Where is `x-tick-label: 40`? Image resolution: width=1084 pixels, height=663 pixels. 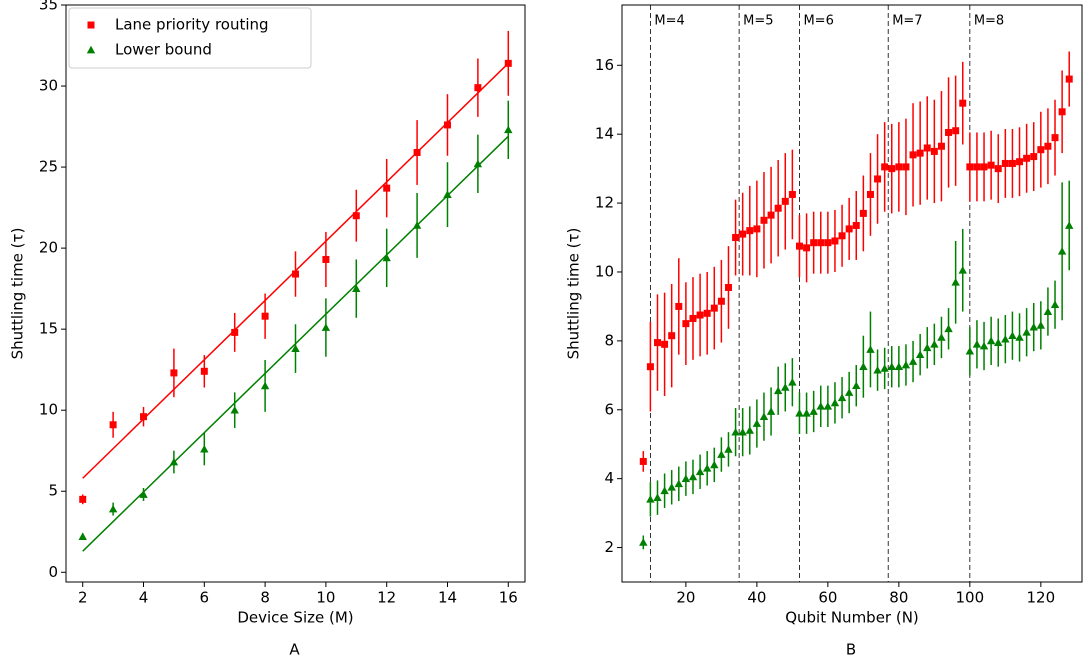 x-tick-label: 40 is located at coordinates (756, 598).